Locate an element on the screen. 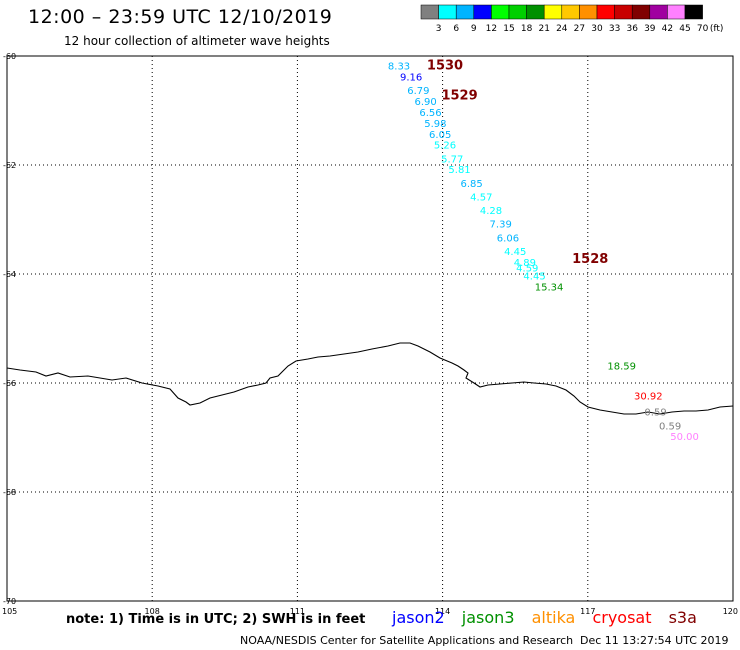 This screenshot has width=740, height=650. x-tick-label: 105 is located at coordinates (9, 611).